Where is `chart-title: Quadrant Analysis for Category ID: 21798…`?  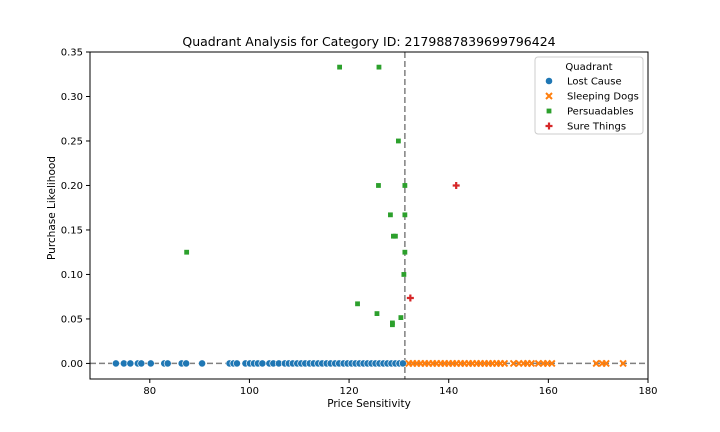
chart-title: Quadrant Analysis for Category ID: 21798… is located at coordinates (368, 41).